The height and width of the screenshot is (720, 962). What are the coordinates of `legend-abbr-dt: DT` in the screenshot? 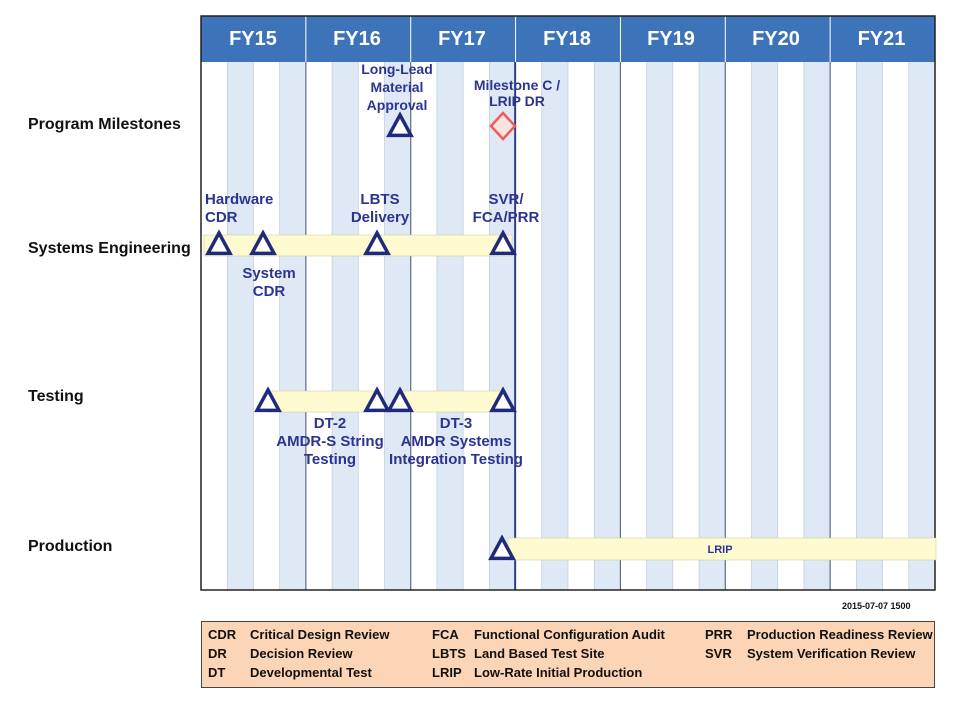 It's located at (217, 672).